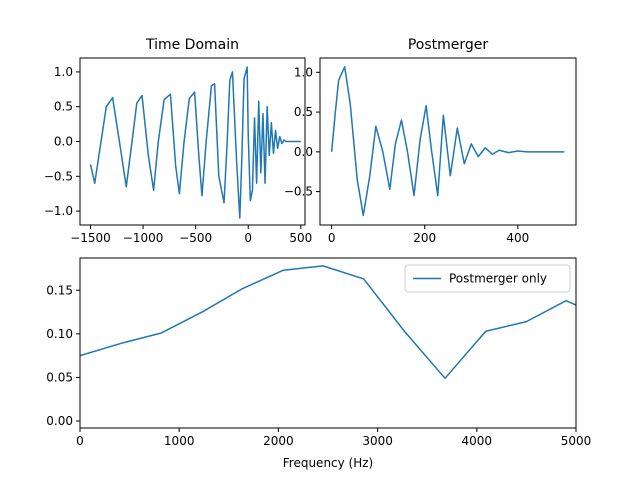  Describe the element at coordinates (498, 279) in the screenshot. I see `legend-label: Postmerger only` at that location.